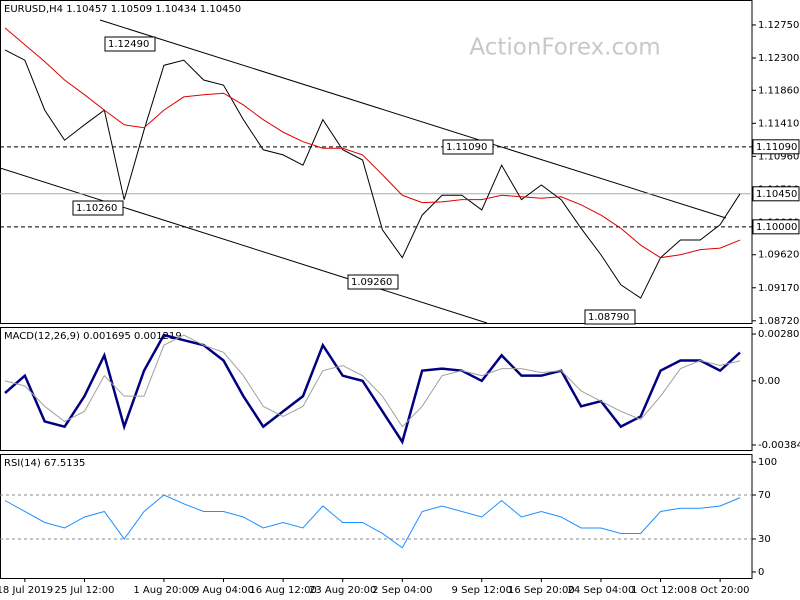 This screenshot has width=800, height=600. What do you see at coordinates (282, 590) in the screenshot?
I see `x-tick-label: 16 Aug 12:00` at bounding box center [282, 590].